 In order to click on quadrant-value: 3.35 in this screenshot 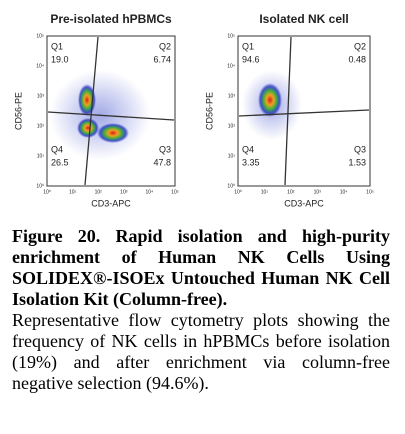, I will do `click(251, 162)`.